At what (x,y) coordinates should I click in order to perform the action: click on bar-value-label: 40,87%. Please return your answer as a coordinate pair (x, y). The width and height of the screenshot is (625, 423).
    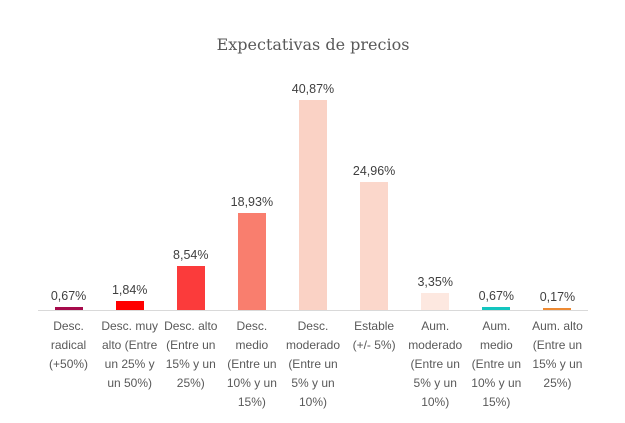
    Looking at the image, I should click on (313, 89).